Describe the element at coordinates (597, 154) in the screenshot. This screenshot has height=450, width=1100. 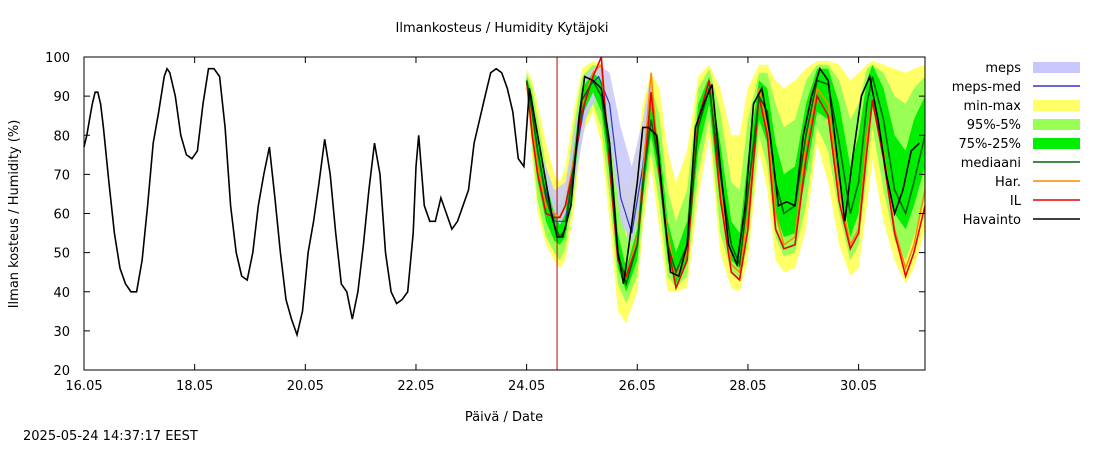
I see `meps-med-line` at that location.